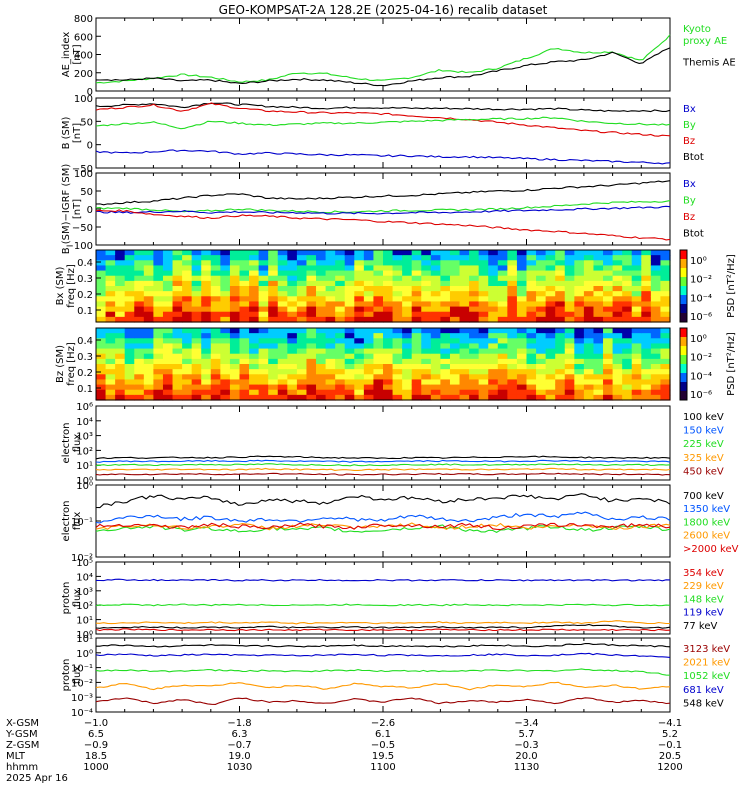  Describe the element at coordinates (706, 536) in the screenshot. I see `legend-label: 2600 keV` at that location.